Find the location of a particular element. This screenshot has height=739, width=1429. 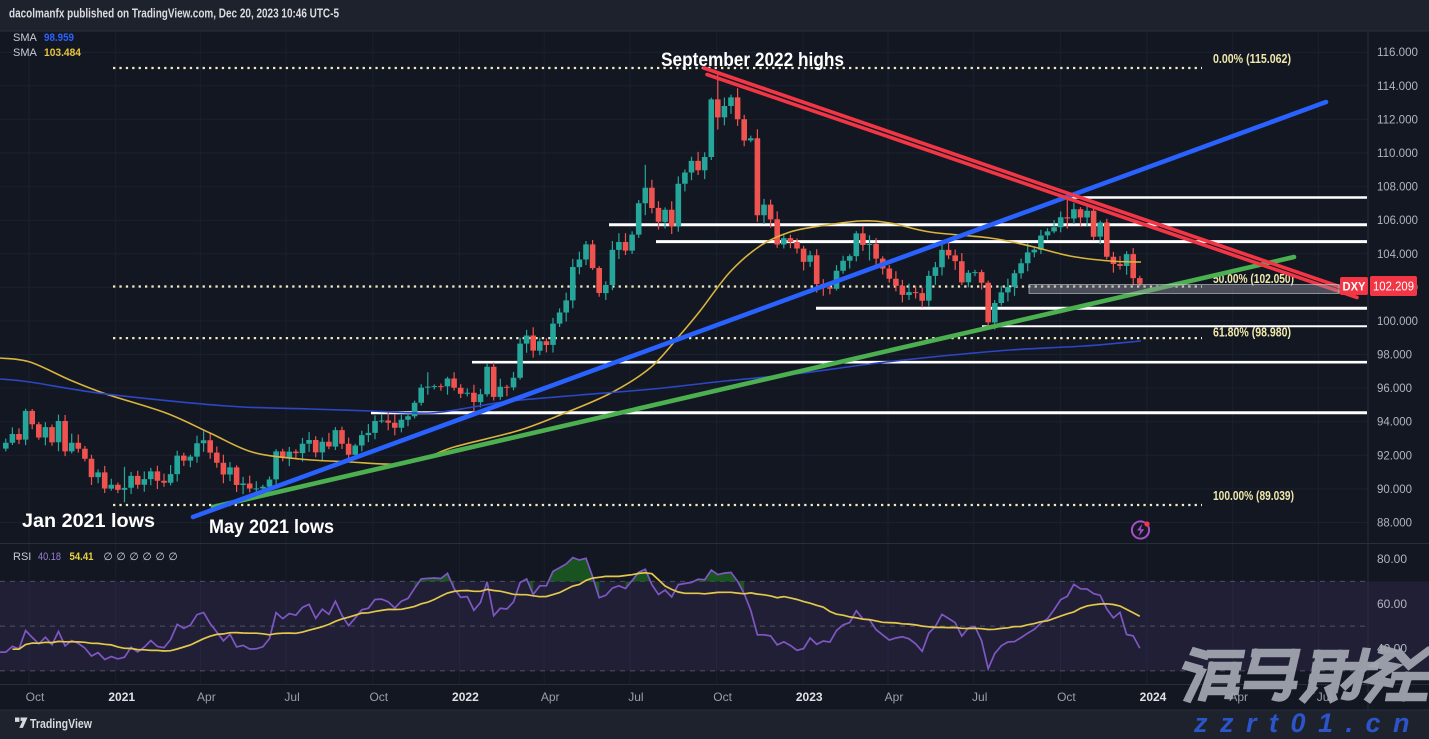

svg-text: 110.000 is located at coordinates (1397, 154).